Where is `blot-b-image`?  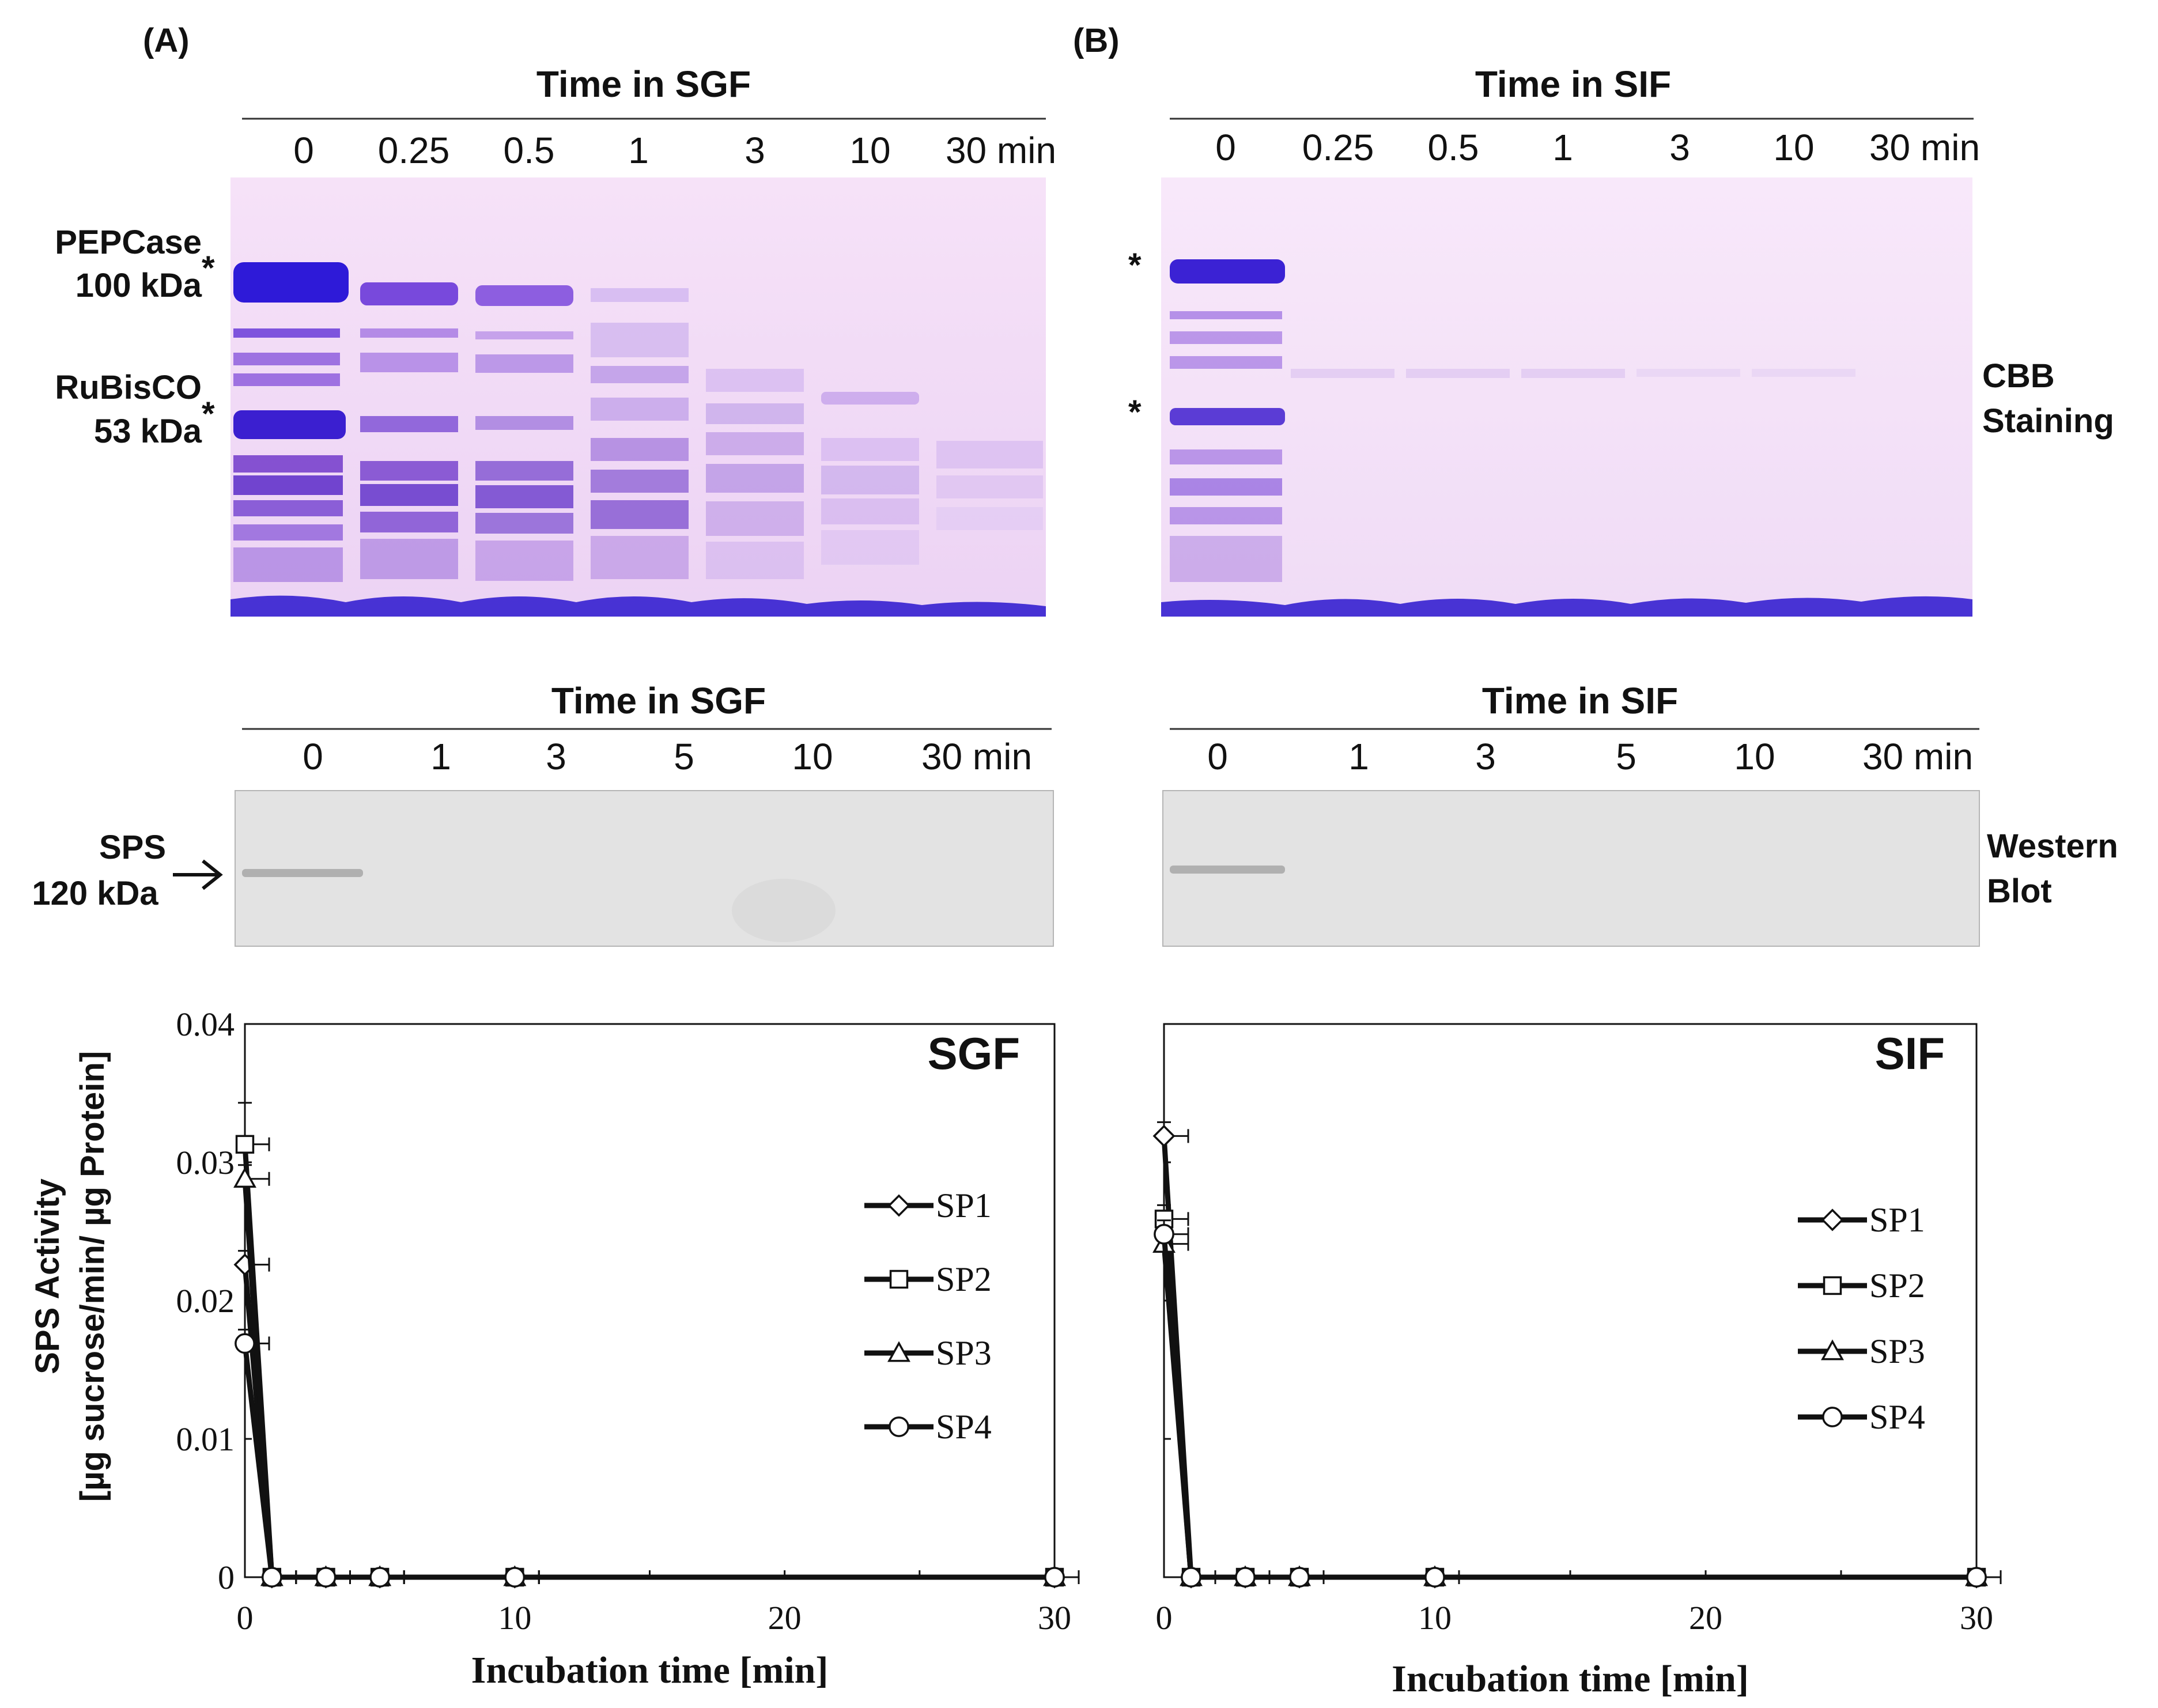
blot-b-image is located at coordinates (1571, 868).